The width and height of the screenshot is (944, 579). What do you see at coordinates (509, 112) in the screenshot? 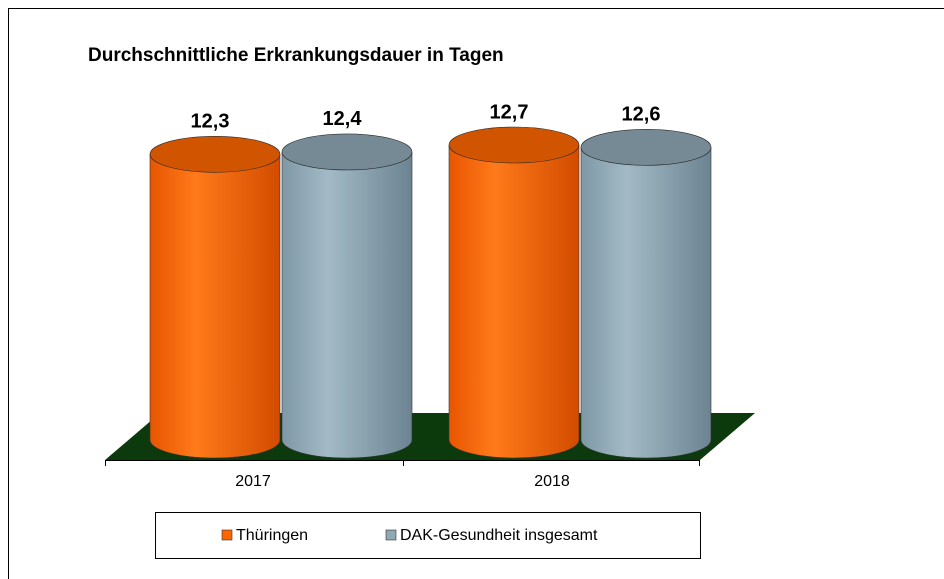
I see `data-label: 12,7` at bounding box center [509, 112].